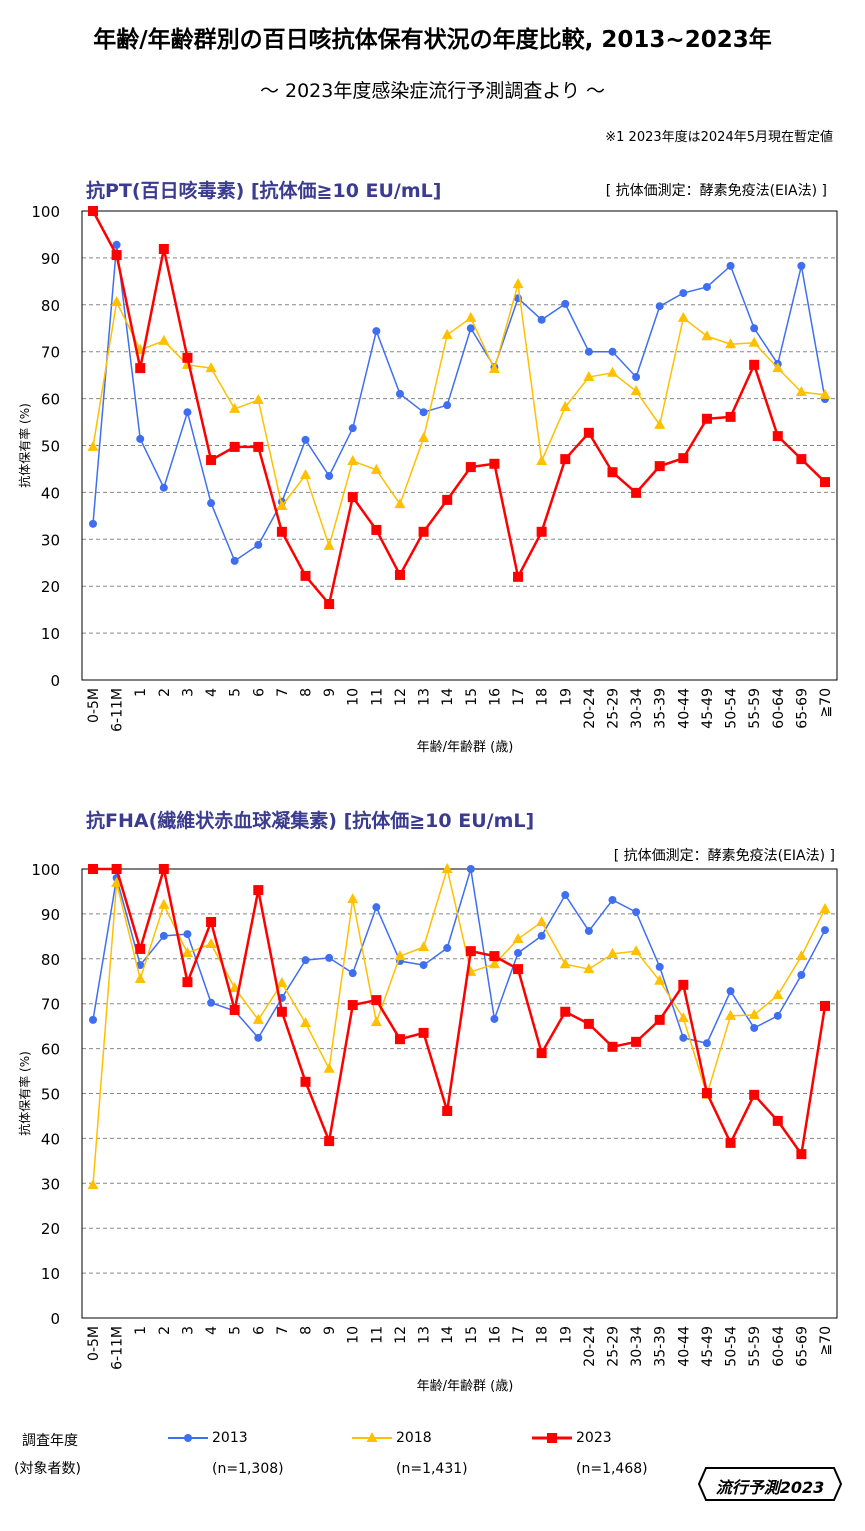 This screenshot has width=865, height=1531. Describe the element at coordinates (372, 1437) in the screenshot. I see `legend-2018-marker` at that location.